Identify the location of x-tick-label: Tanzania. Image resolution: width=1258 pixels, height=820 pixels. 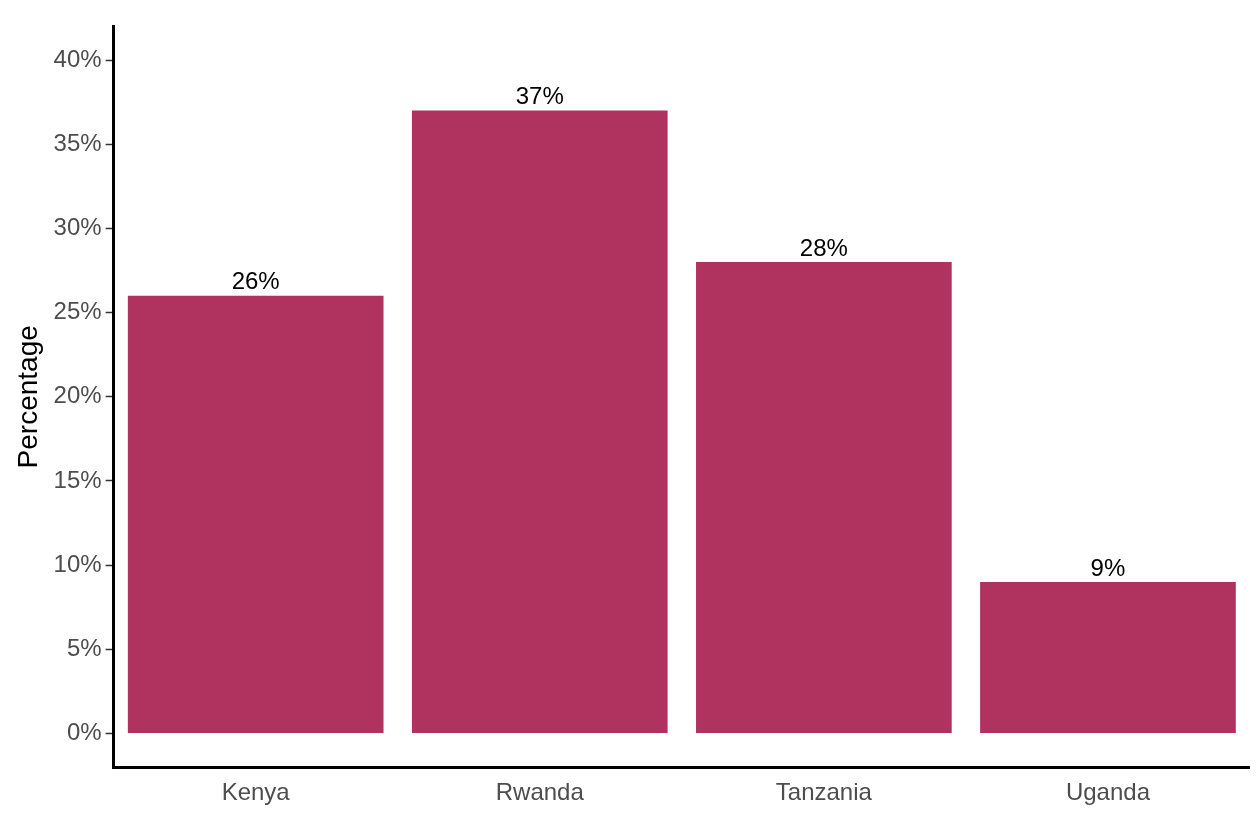
(824, 792).